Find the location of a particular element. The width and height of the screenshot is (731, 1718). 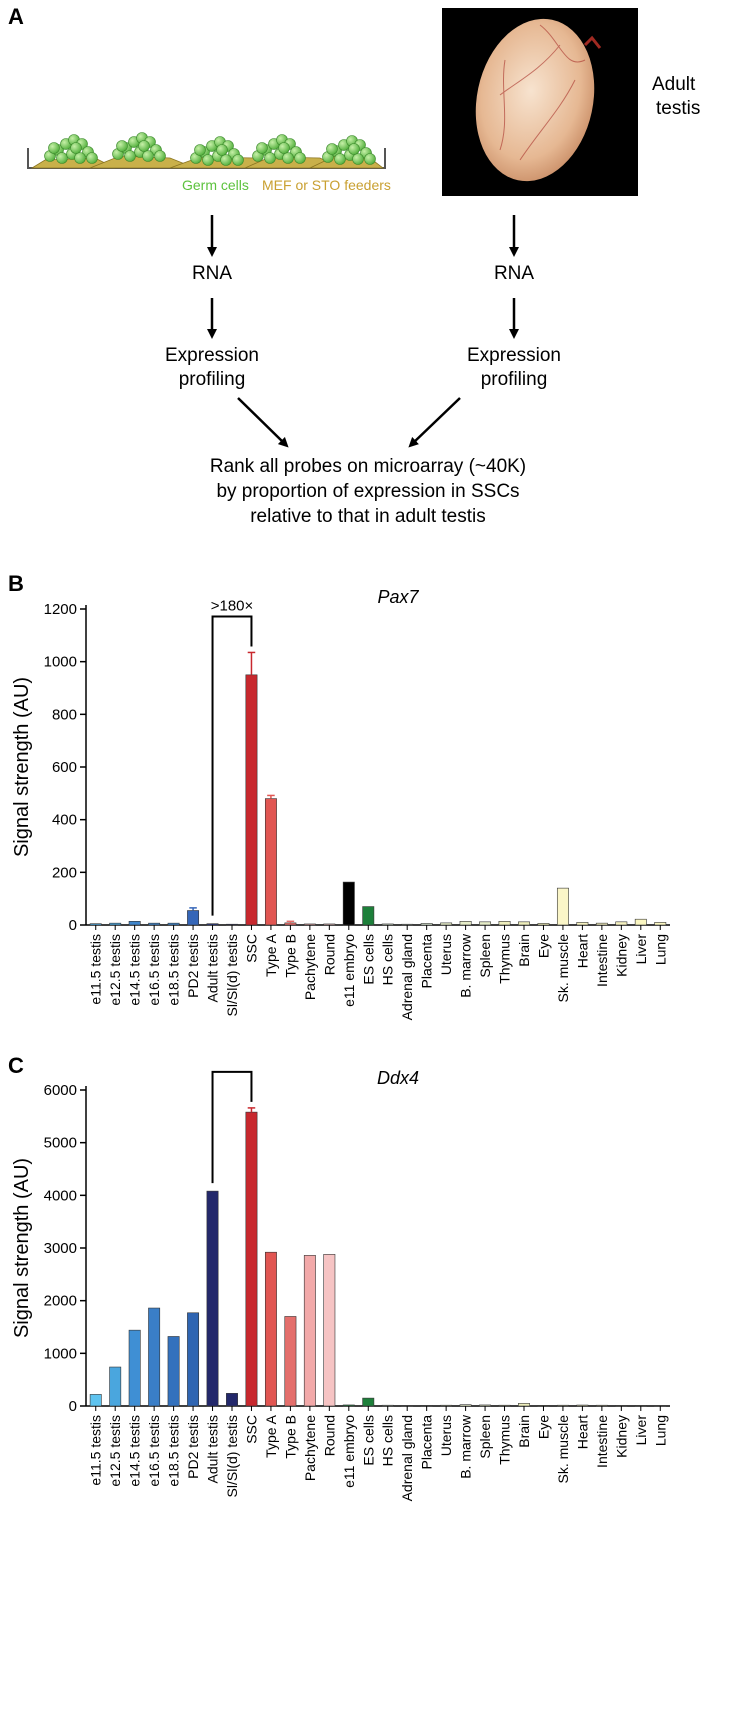

rank-text-line2: by proportion of expression in SSCs is located at coordinates (367, 491).